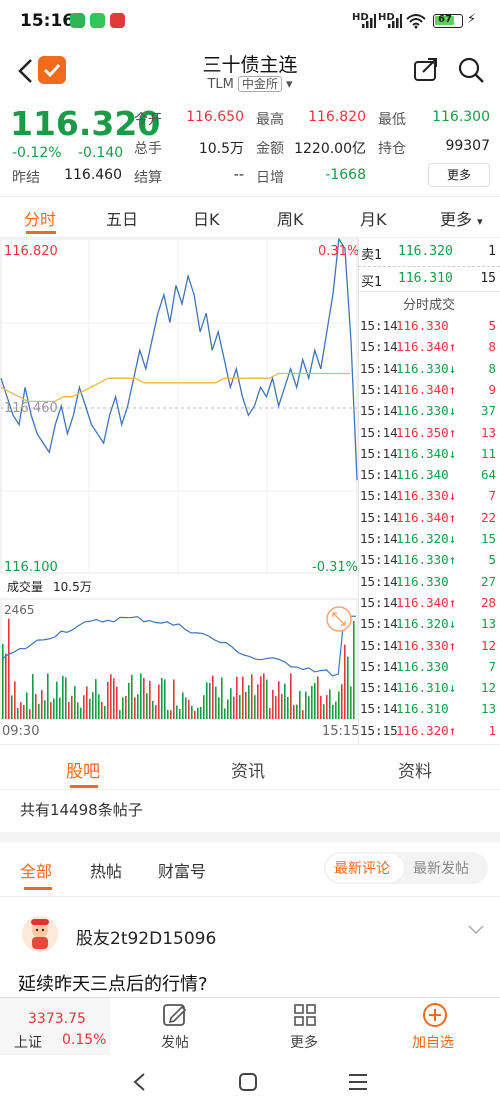 This screenshot has height=1111, width=500. What do you see at coordinates (471, 70) in the screenshot?
I see `search-icon` at bounding box center [471, 70].